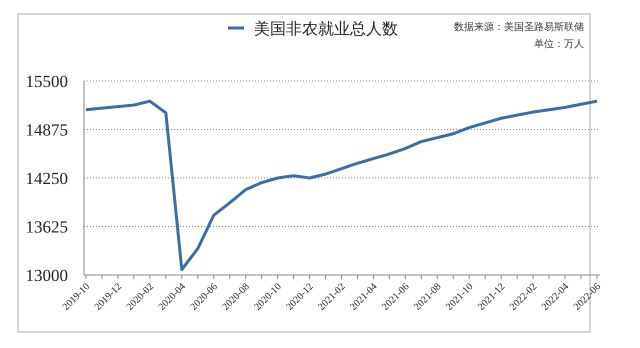 The image size is (640, 348). What do you see at coordinates (47, 227) in the screenshot?
I see `y-tick-label: 13625` at bounding box center [47, 227].